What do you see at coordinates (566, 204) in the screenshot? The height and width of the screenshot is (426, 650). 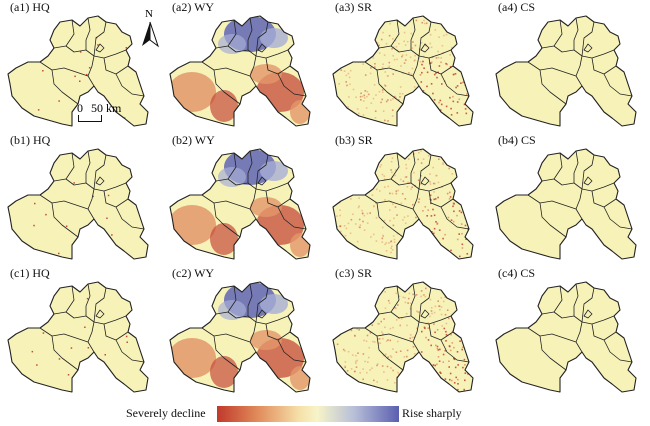 I see `region-fill` at bounding box center [566, 204].